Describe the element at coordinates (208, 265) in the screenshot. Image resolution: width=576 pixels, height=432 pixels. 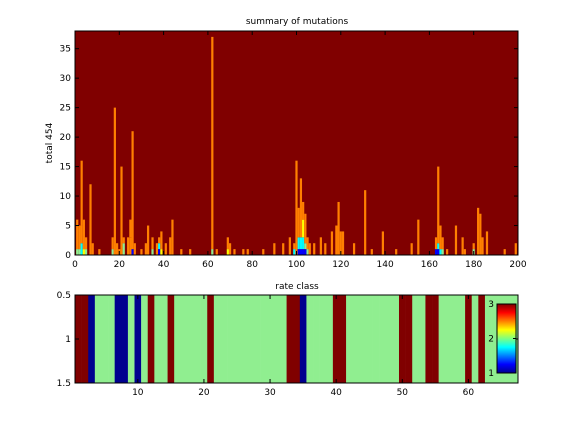
I see `x-tick-label: 60` at that location.